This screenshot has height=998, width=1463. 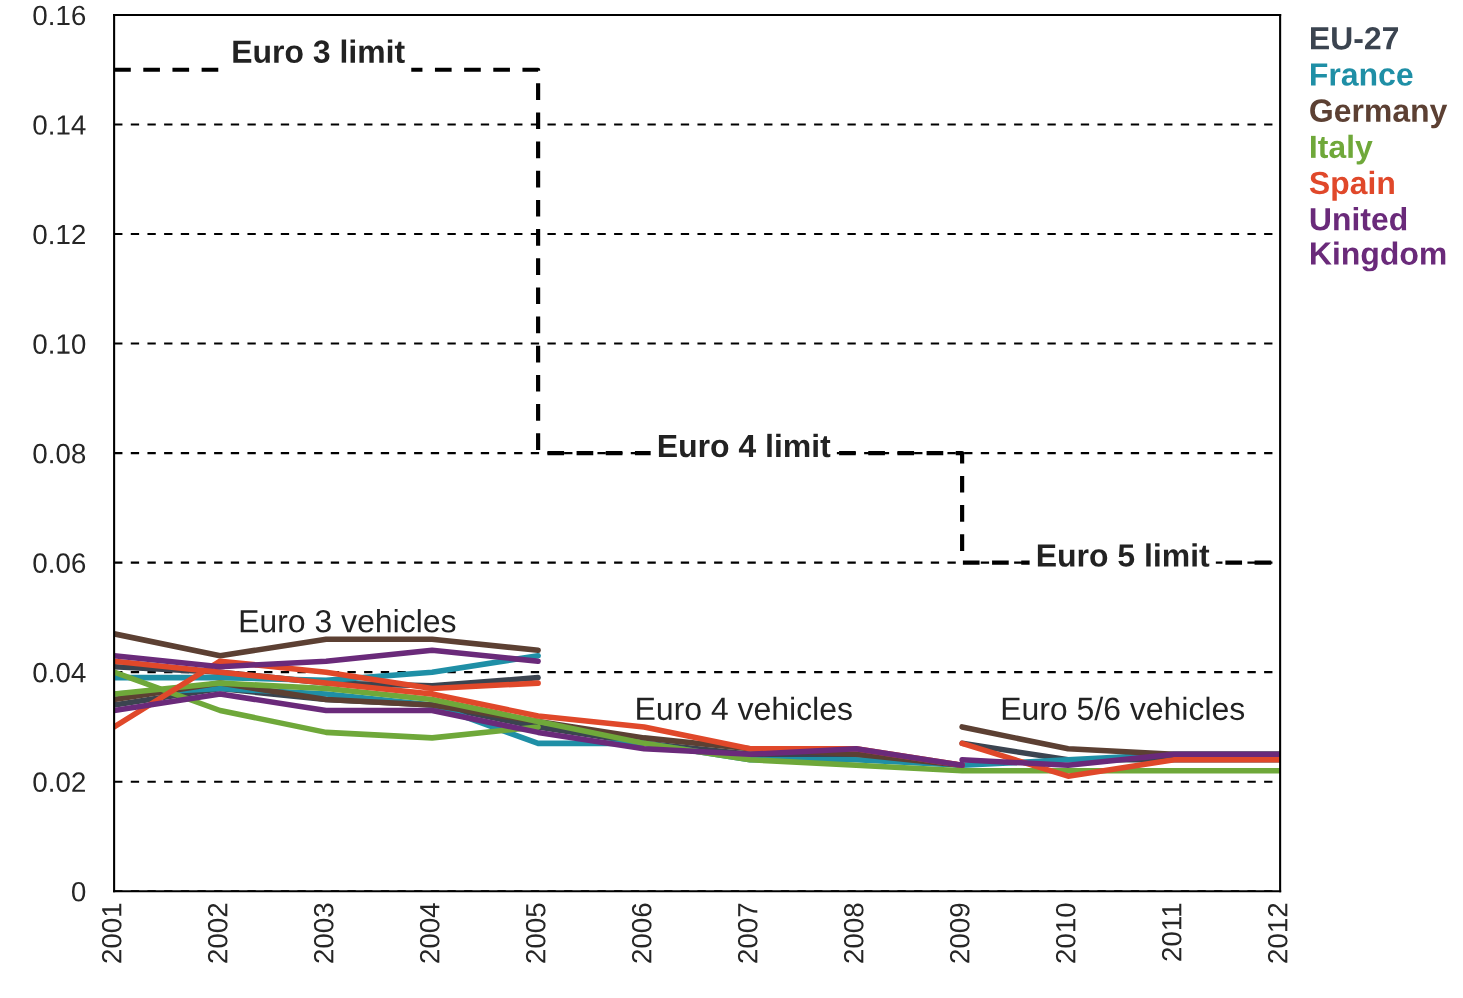 What do you see at coordinates (319, 51) in the screenshot?
I see `annotation: Euro 3 limit` at bounding box center [319, 51].